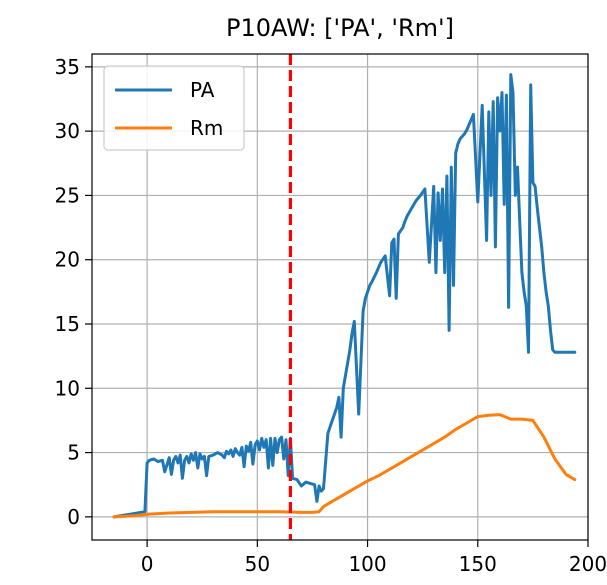 The height and width of the screenshot is (585, 607). Describe the element at coordinates (147, 564) in the screenshot. I see `x-tick-label: 0` at that location.